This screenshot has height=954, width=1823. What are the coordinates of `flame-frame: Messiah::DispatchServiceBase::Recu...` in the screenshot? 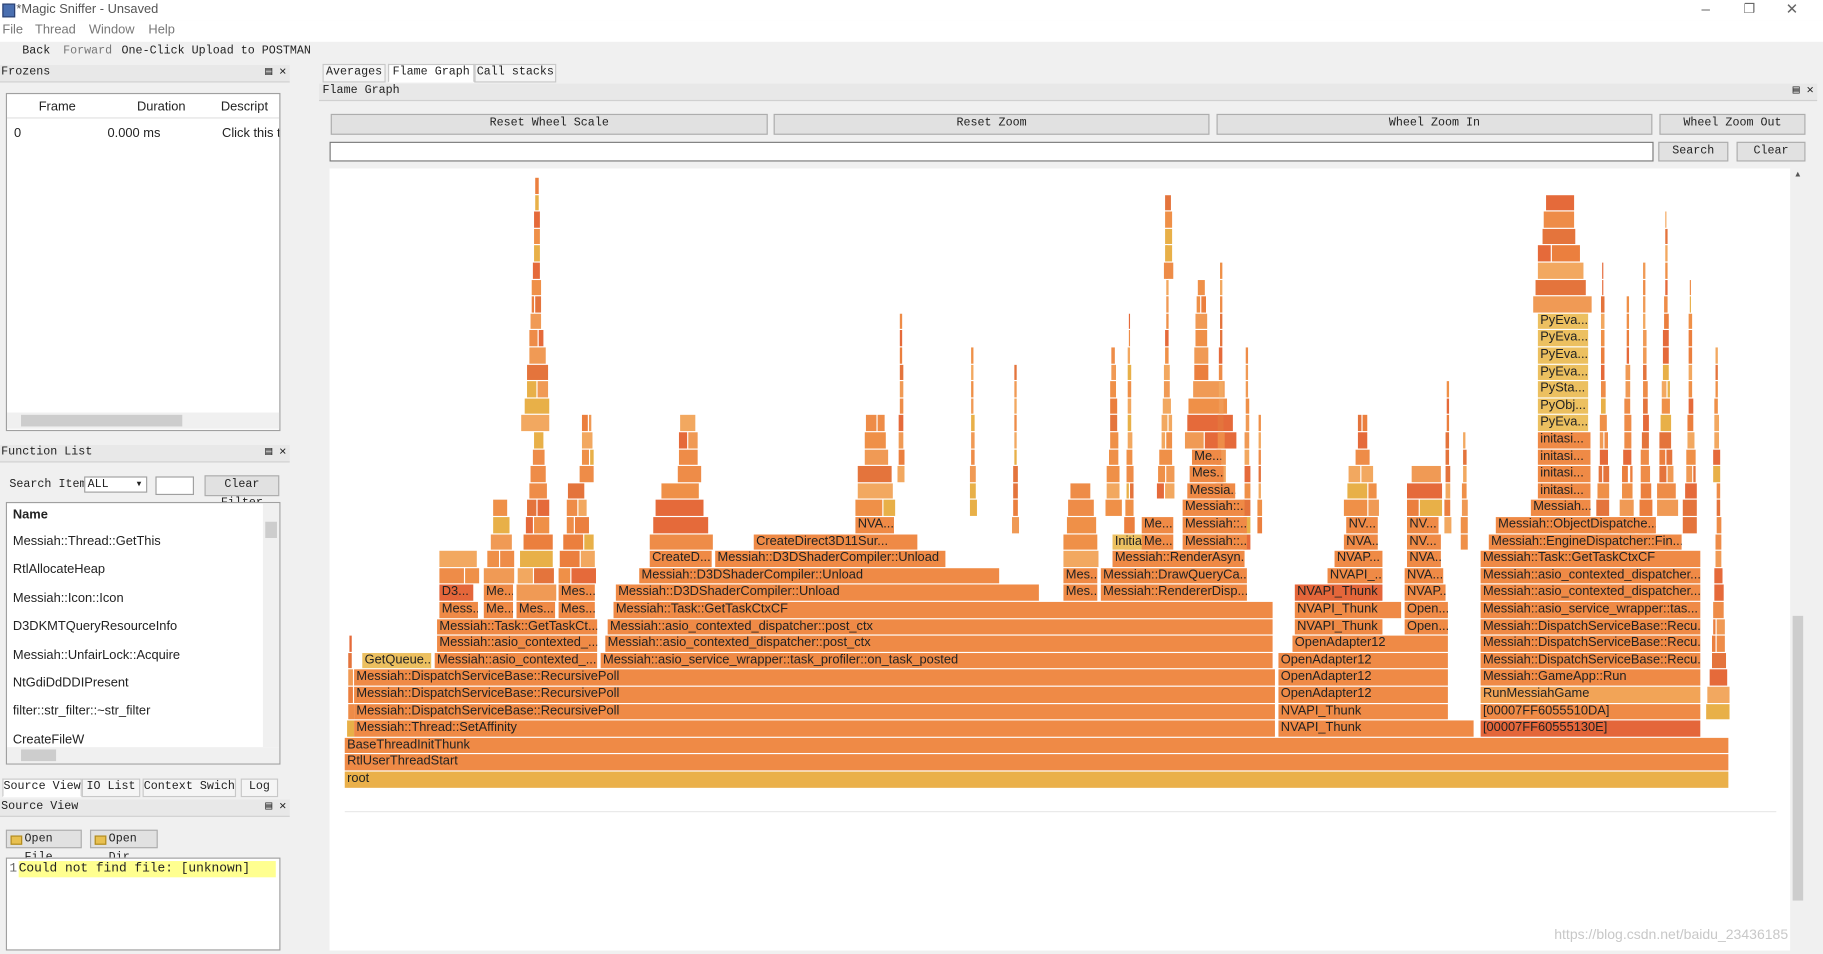 It's located at (1590, 660).